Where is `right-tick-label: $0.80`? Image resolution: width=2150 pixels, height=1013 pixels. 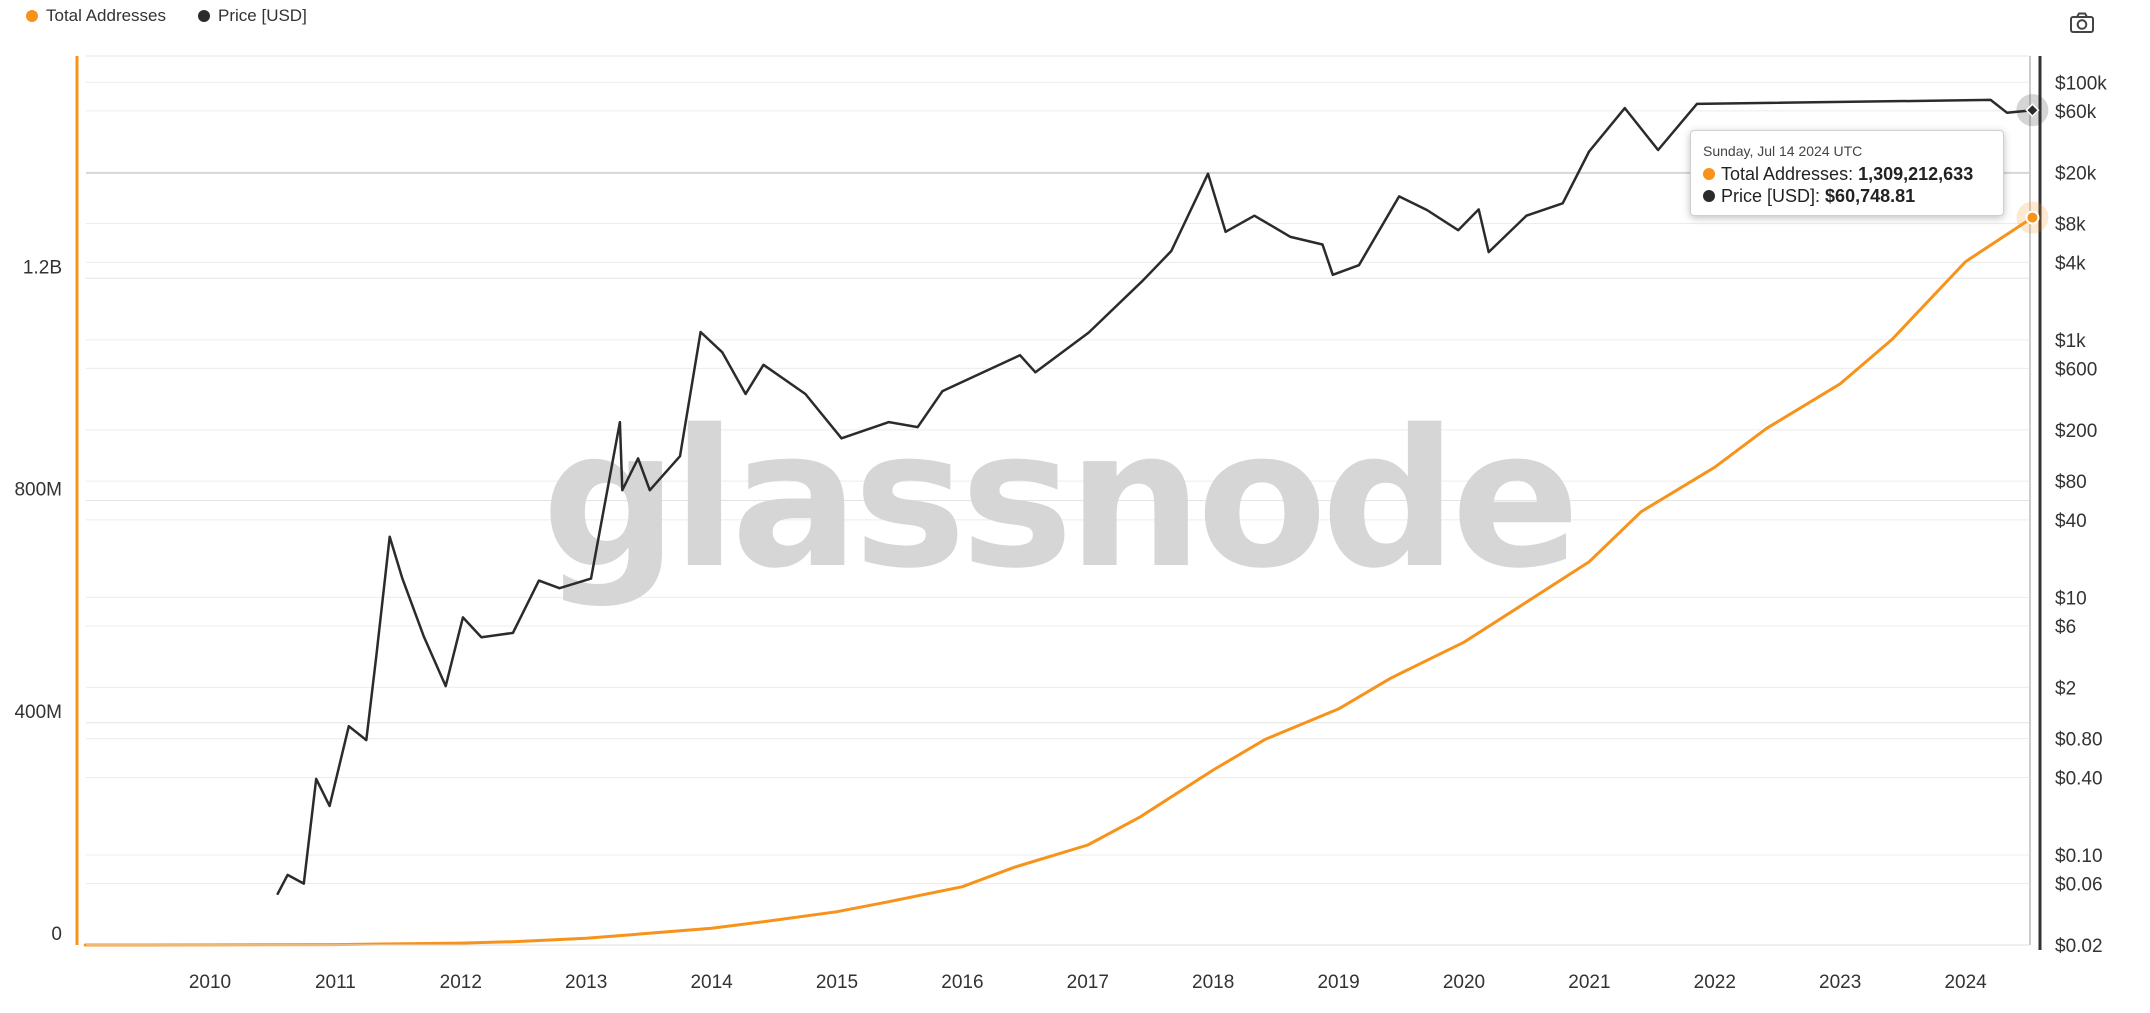
right-tick-label: $0.80 is located at coordinates (2079, 740).